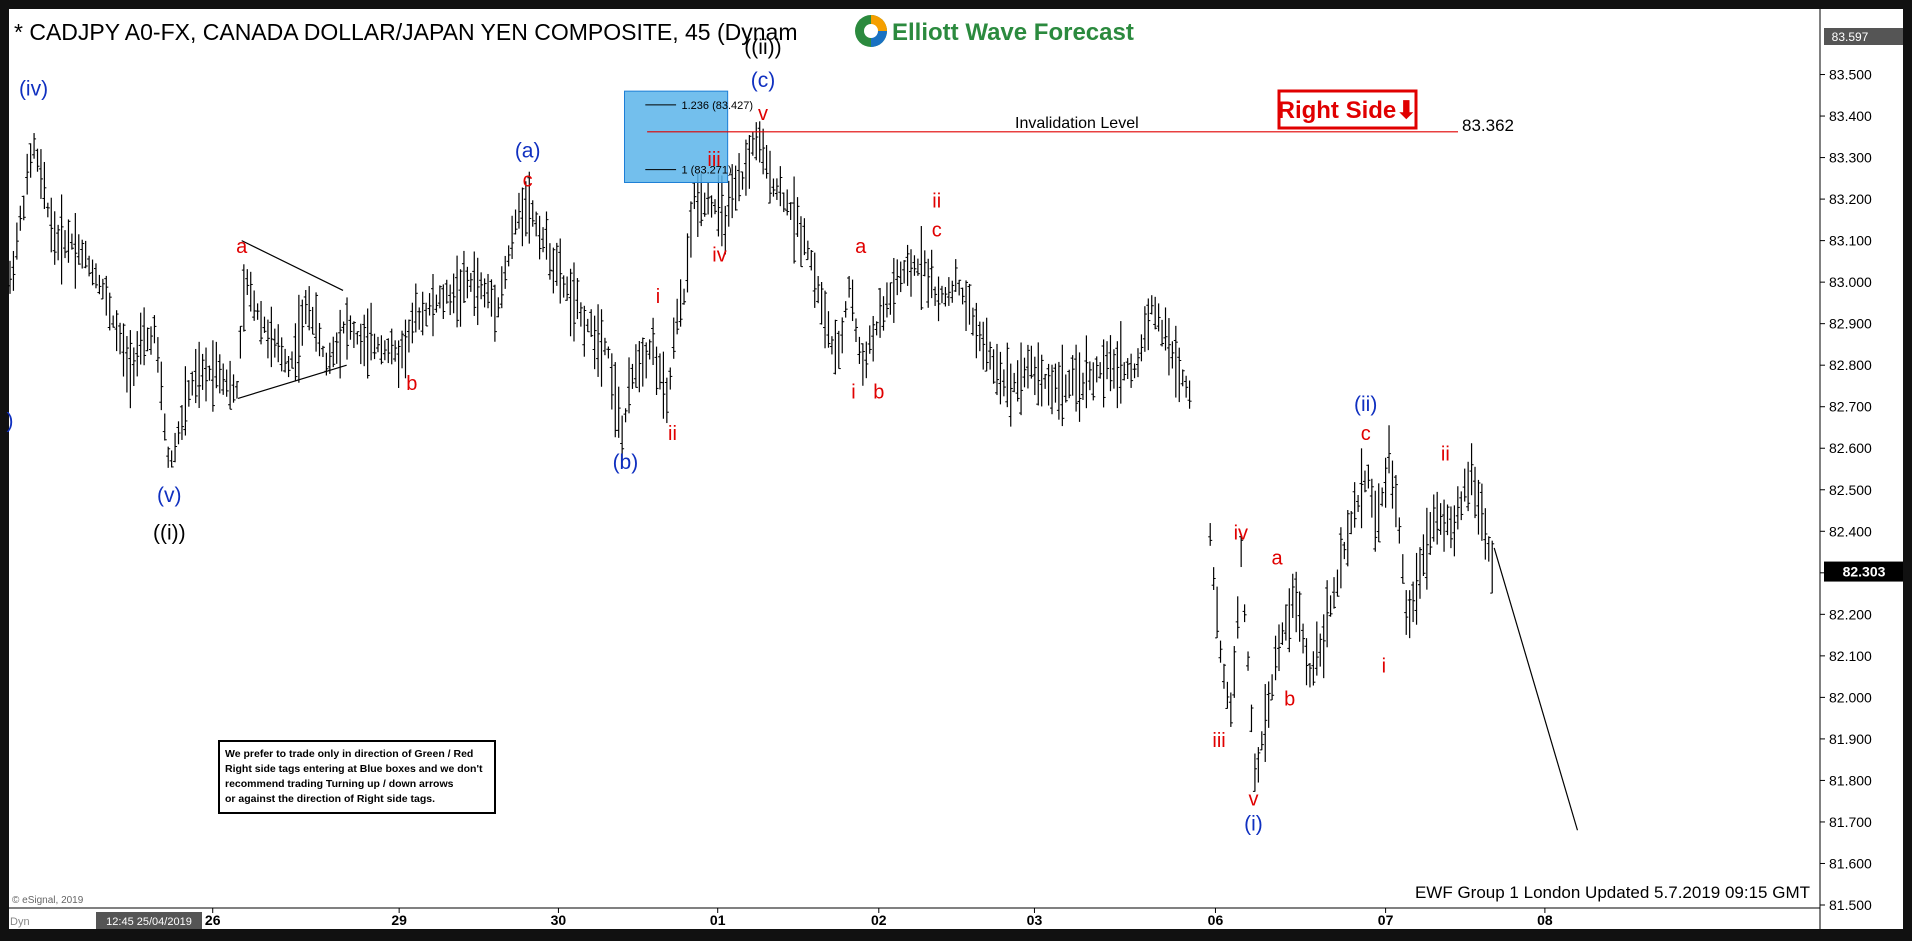 The height and width of the screenshot is (941, 1912). Describe the element at coordinates (1077, 123) in the screenshot. I see `invalidation-label: Invalidation Level` at that location.